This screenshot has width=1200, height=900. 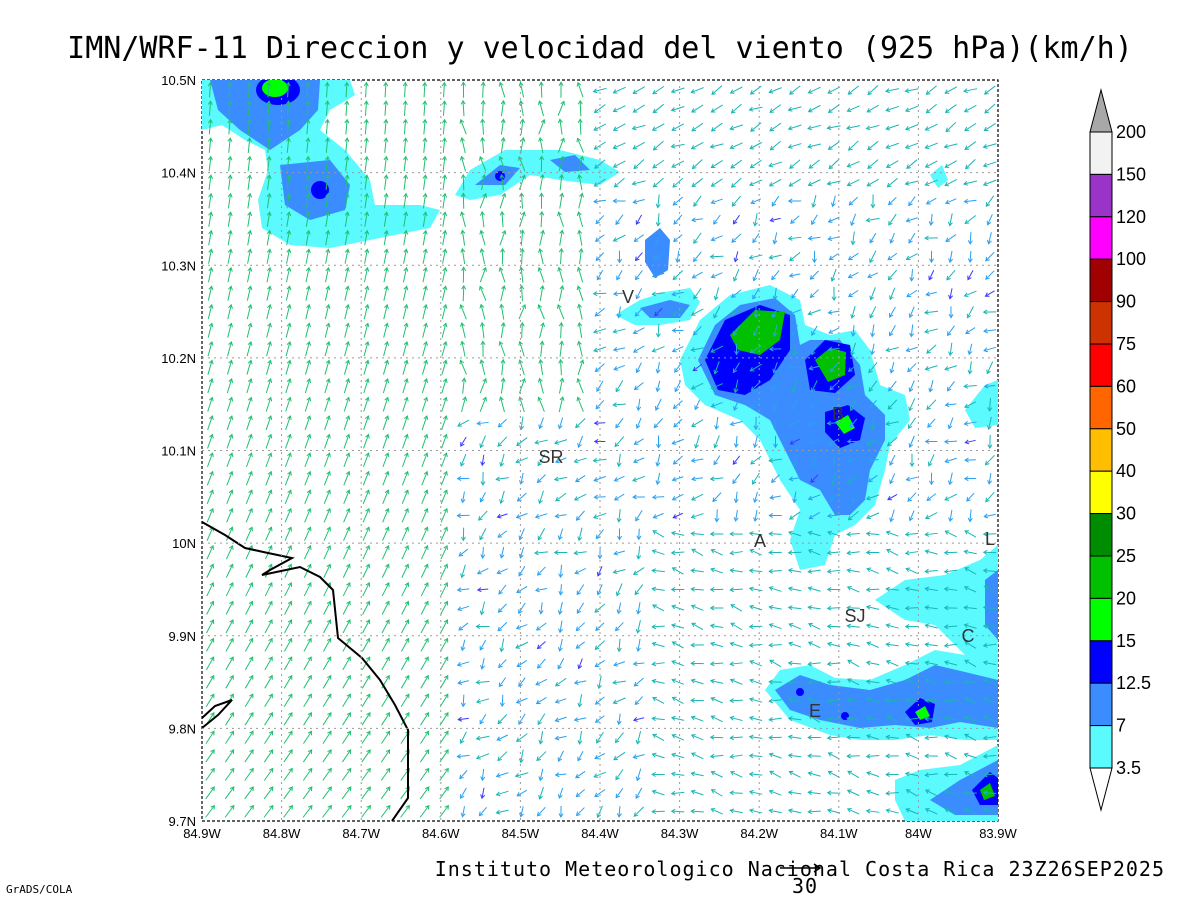 I want to click on city-label-l: L, so click(x=990, y=539).